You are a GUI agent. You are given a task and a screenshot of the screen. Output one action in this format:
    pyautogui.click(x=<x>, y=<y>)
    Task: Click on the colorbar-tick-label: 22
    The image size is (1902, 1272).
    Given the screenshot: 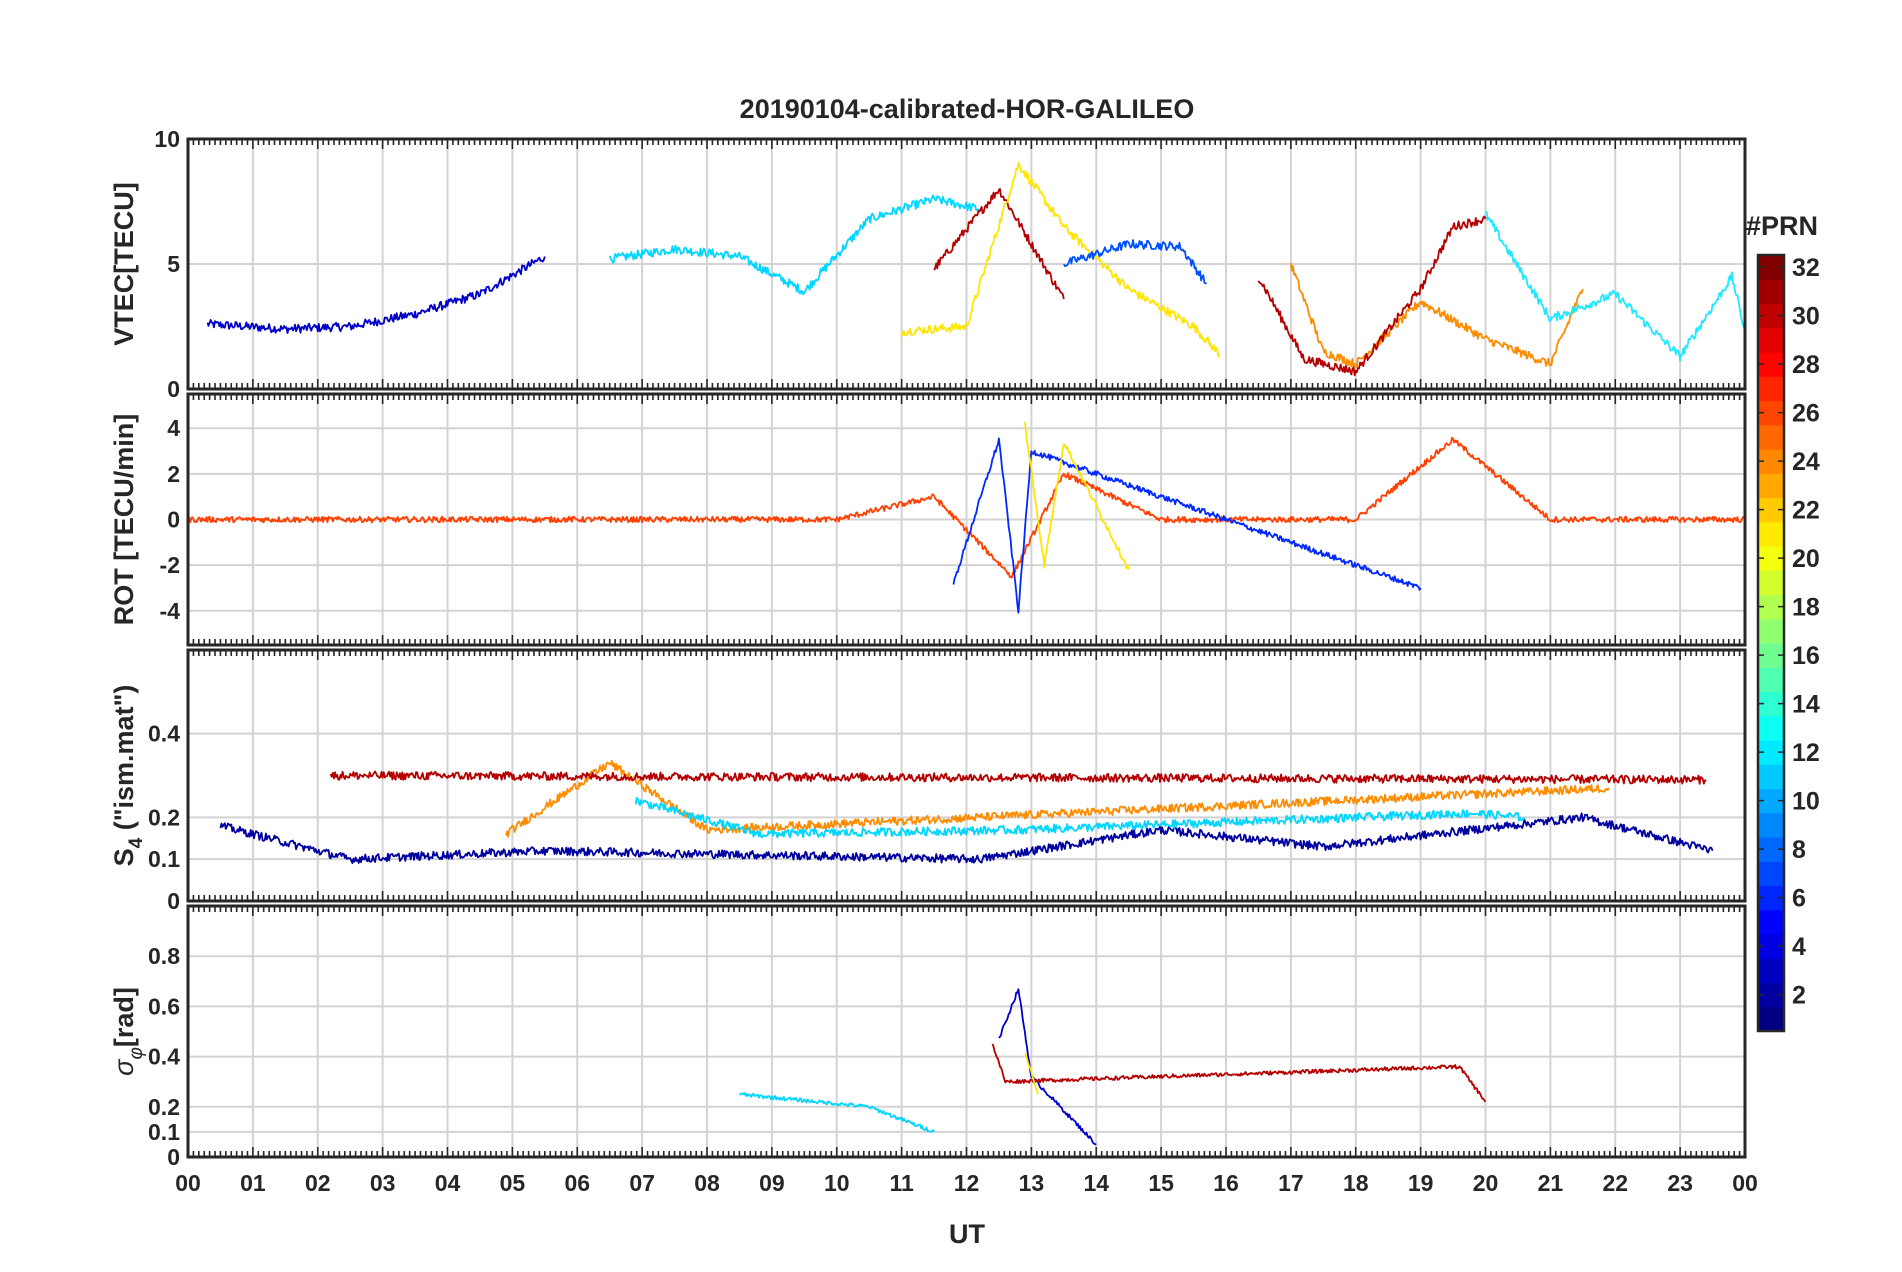 What is the action you would take?
    pyautogui.click(x=1806, y=511)
    